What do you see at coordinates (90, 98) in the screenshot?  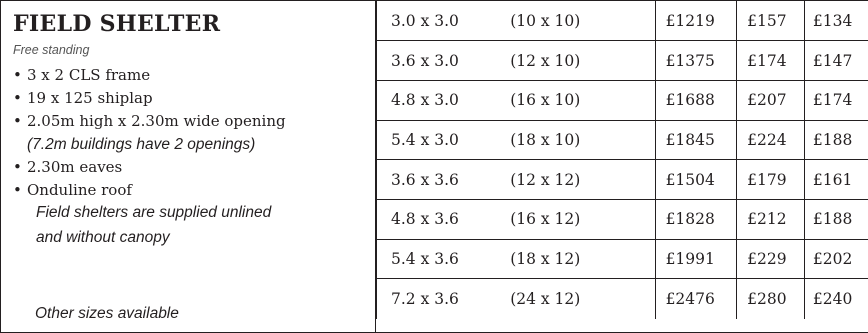 I see `feature-text: 19 x 125 shiplap` at bounding box center [90, 98].